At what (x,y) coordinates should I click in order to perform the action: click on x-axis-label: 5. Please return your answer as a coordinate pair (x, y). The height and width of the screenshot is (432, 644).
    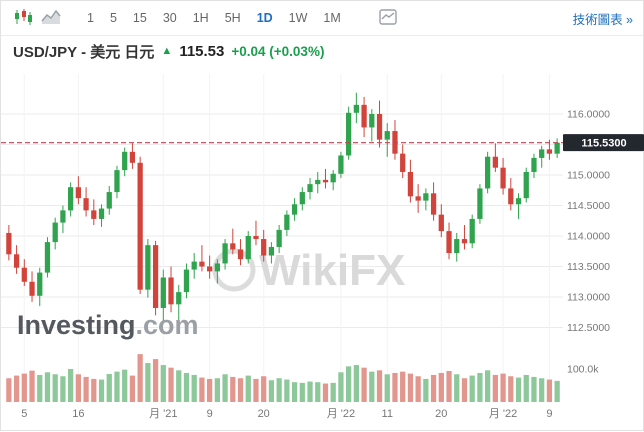
    Looking at the image, I should click on (24, 414).